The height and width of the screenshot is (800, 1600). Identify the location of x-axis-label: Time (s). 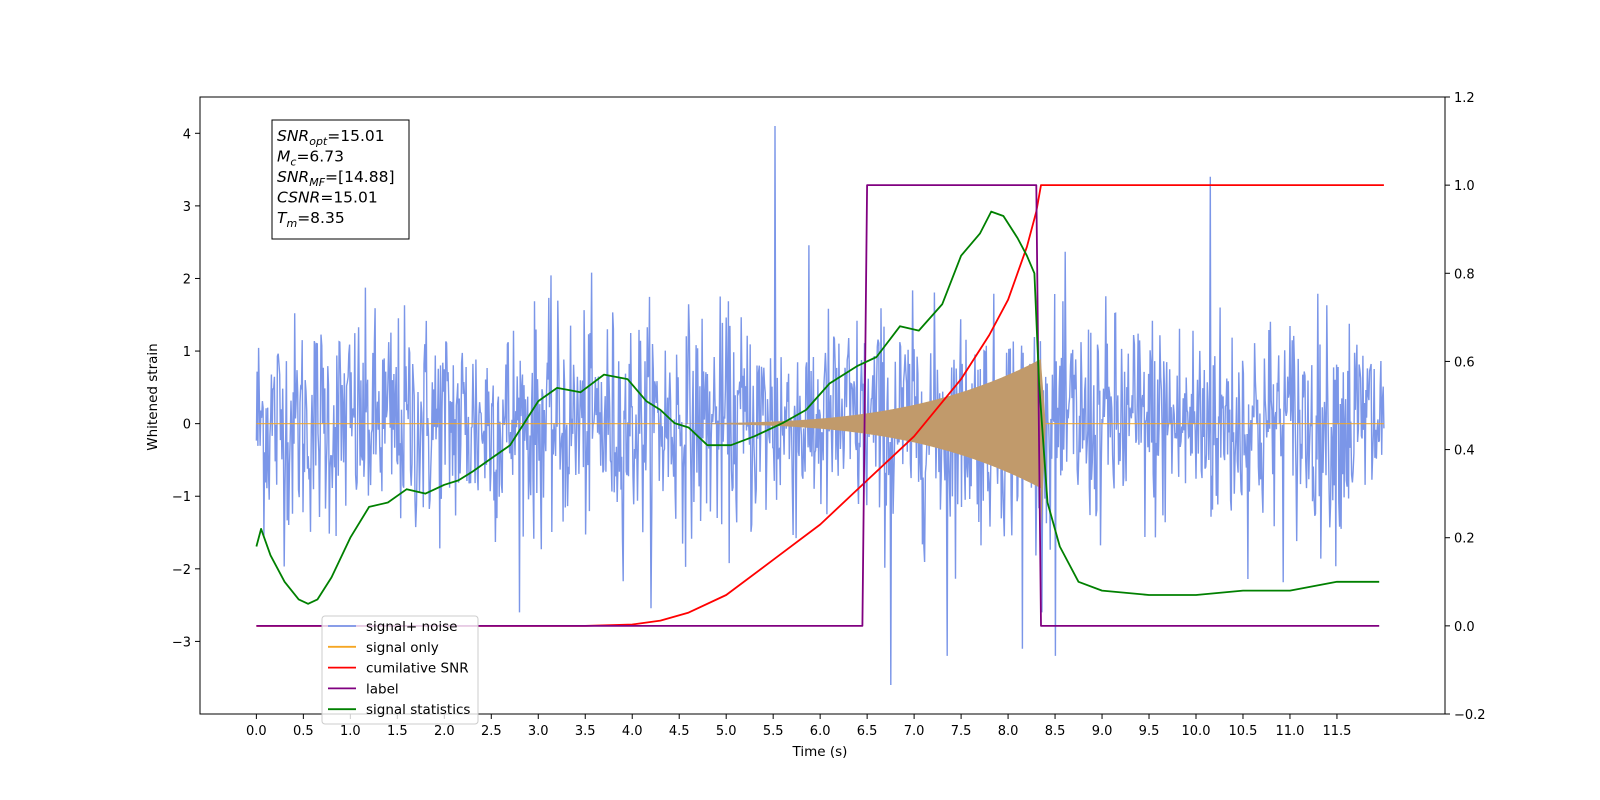
(820, 752).